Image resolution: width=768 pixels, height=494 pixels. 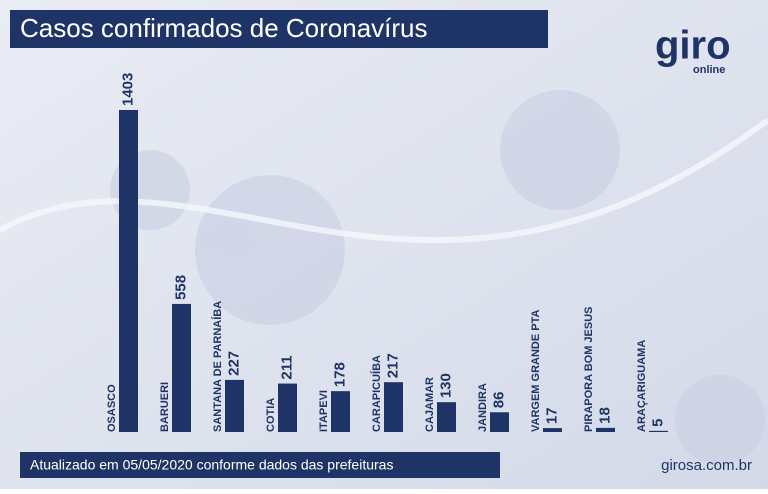 What do you see at coordinates (445, 385) in the screenshot?
I see `value-label: 130` at bounding box center [445, 385].